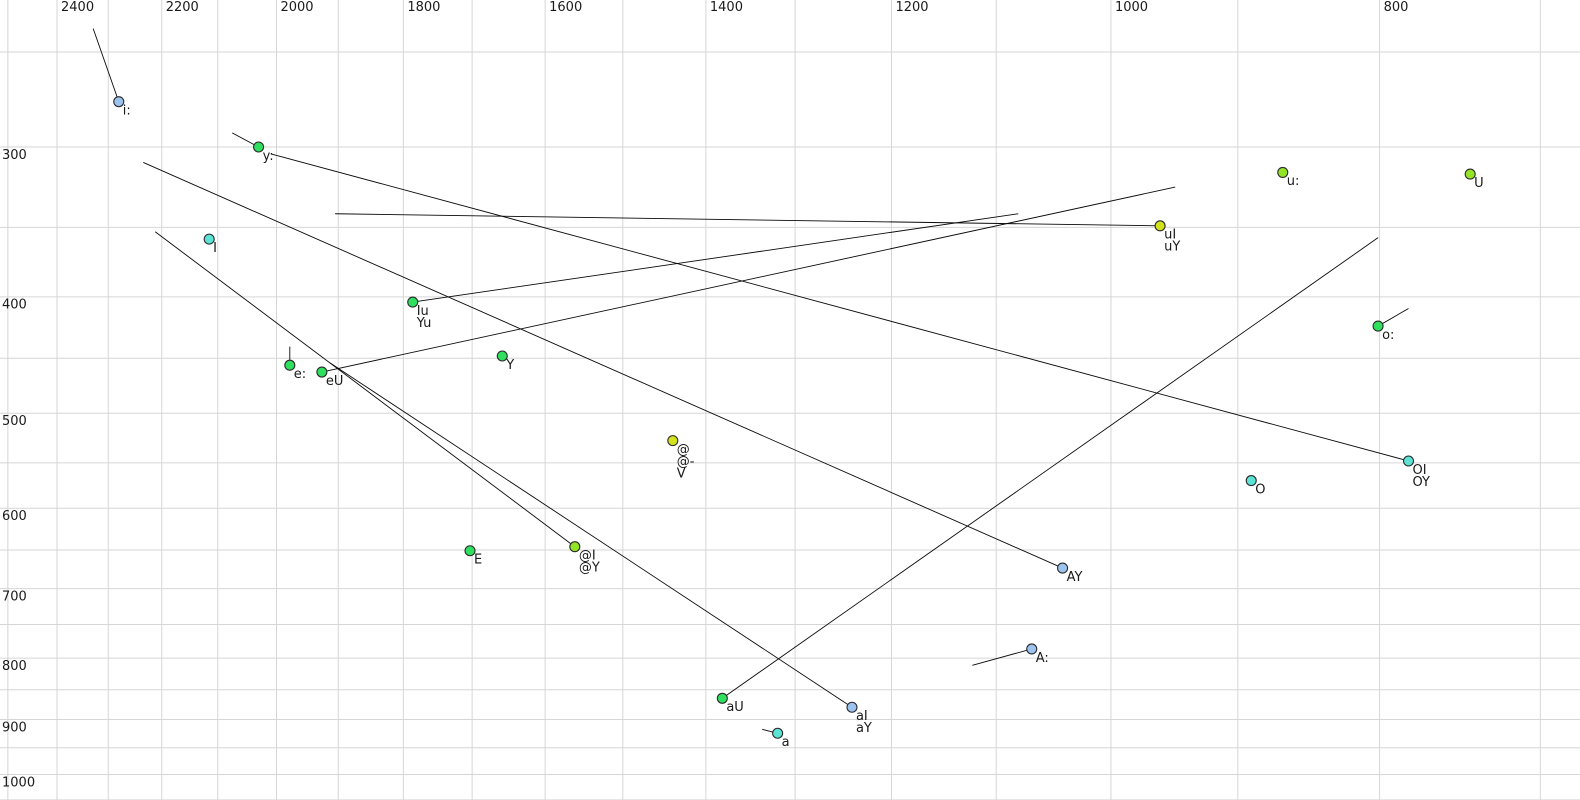  What do you see at coordinates (565, 7) in the screenshot?
I see `x-axis-tick-label-1600: 1600` at bounding box center [565, 7].